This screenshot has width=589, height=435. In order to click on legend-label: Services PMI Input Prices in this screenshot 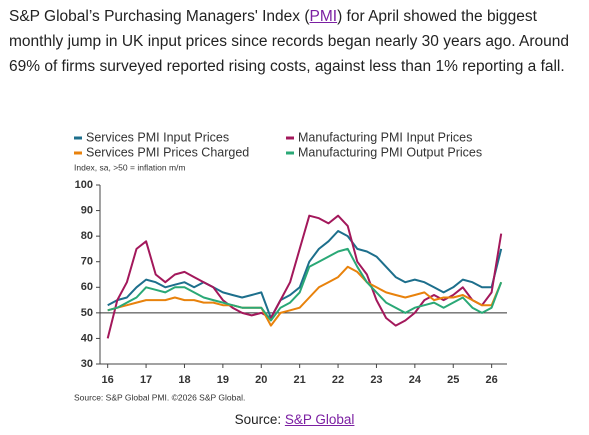, I will do `click(157, 137)`.